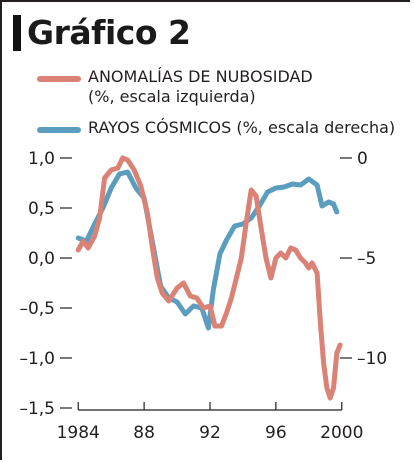 The image size is (414, 462). Describe the element at coordinates (372, 359) in the screenshot. I see `y-right-tick-label: –10` at that location.